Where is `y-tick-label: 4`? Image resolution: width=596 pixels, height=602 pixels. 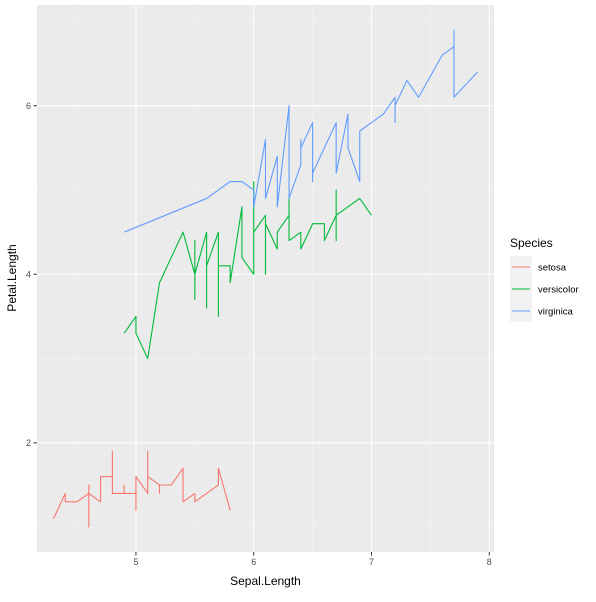
y-tick-label: 4 is located at coordinates (28, 274).